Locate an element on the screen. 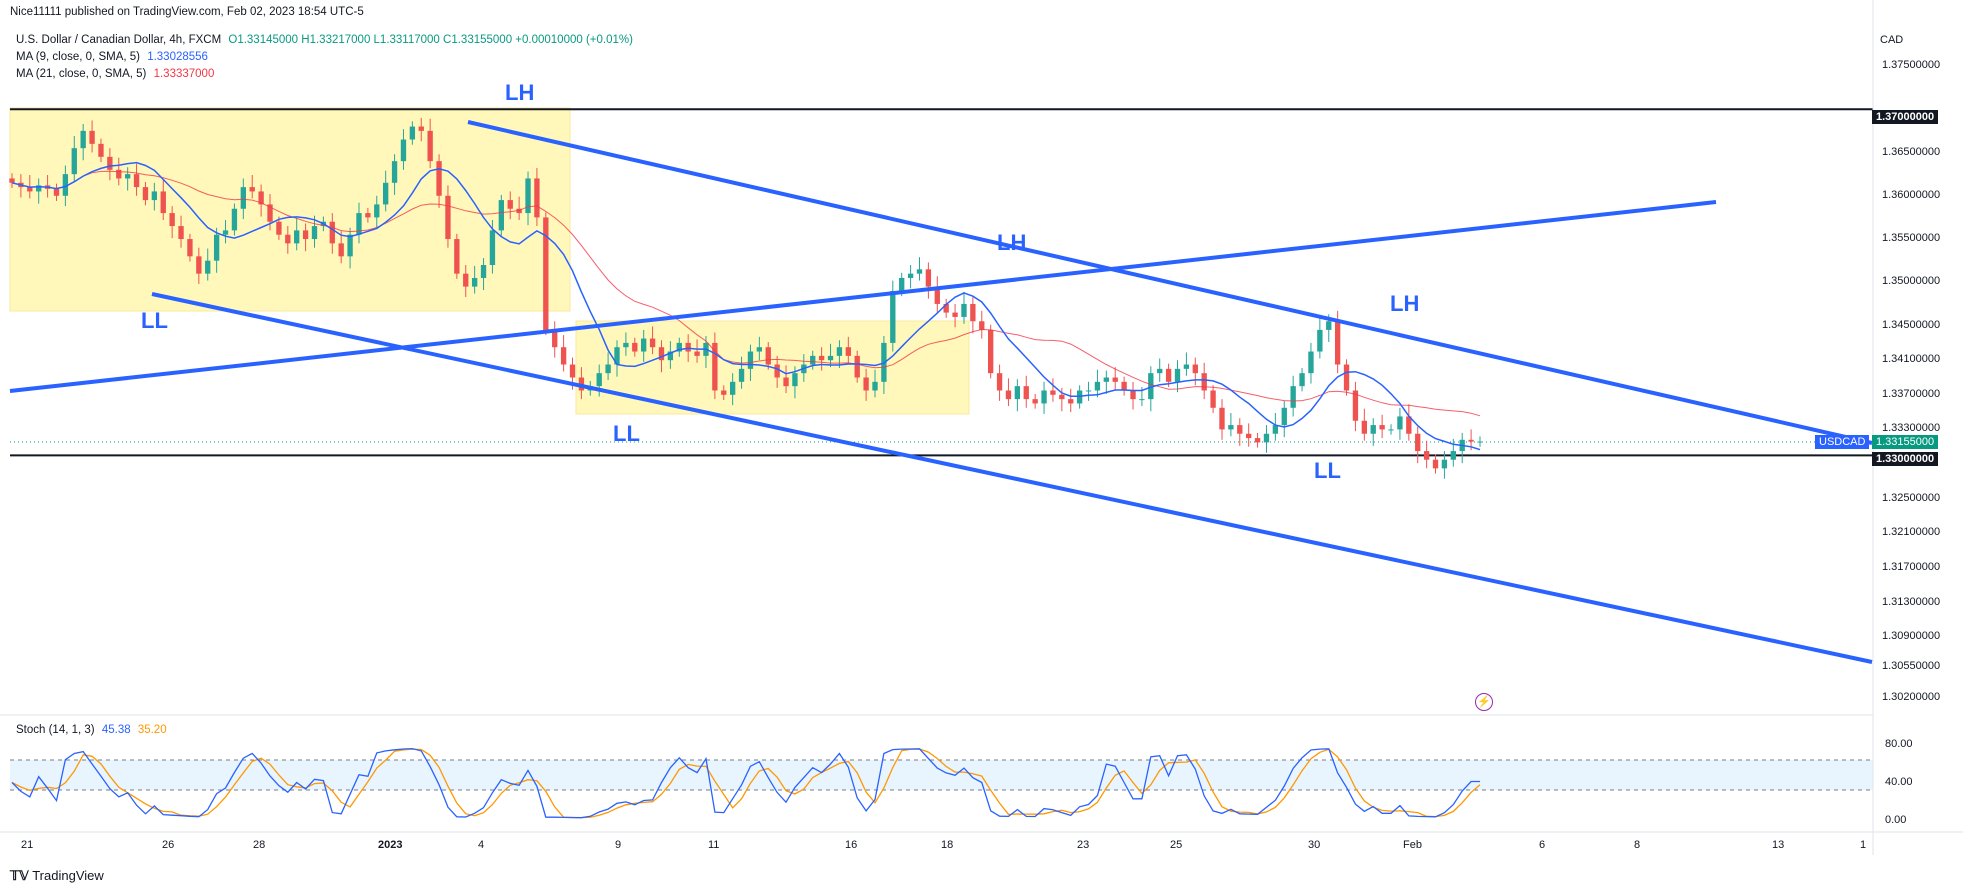 The image size is (1963, 894). time-tick: Feb is located at coordinates (1412, 845).